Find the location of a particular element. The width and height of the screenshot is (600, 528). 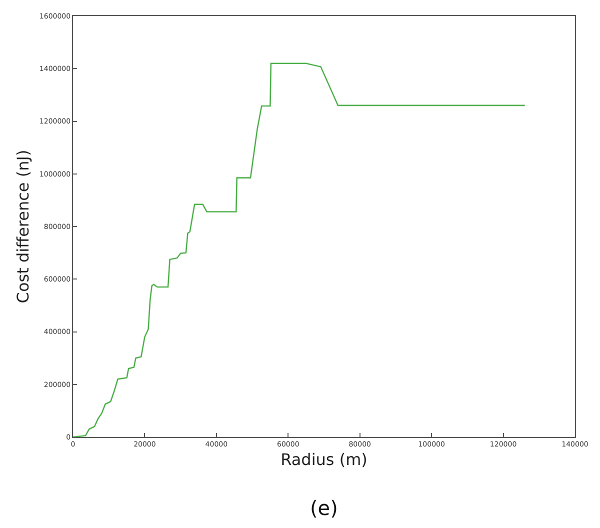

y-axis-title: Cost difference (nJ) is located at coordinates (22, 227).